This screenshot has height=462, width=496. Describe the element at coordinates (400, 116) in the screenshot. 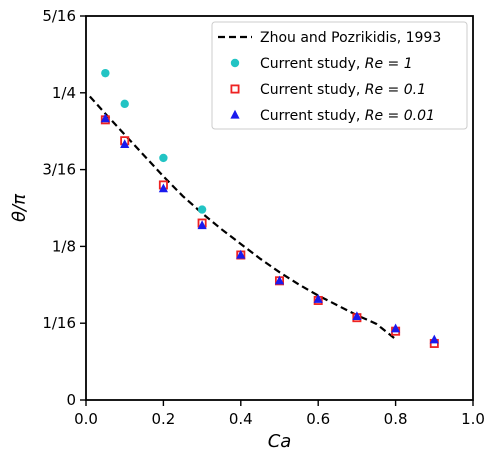

I see `legend-label-math: Re = 0.01` at that location.